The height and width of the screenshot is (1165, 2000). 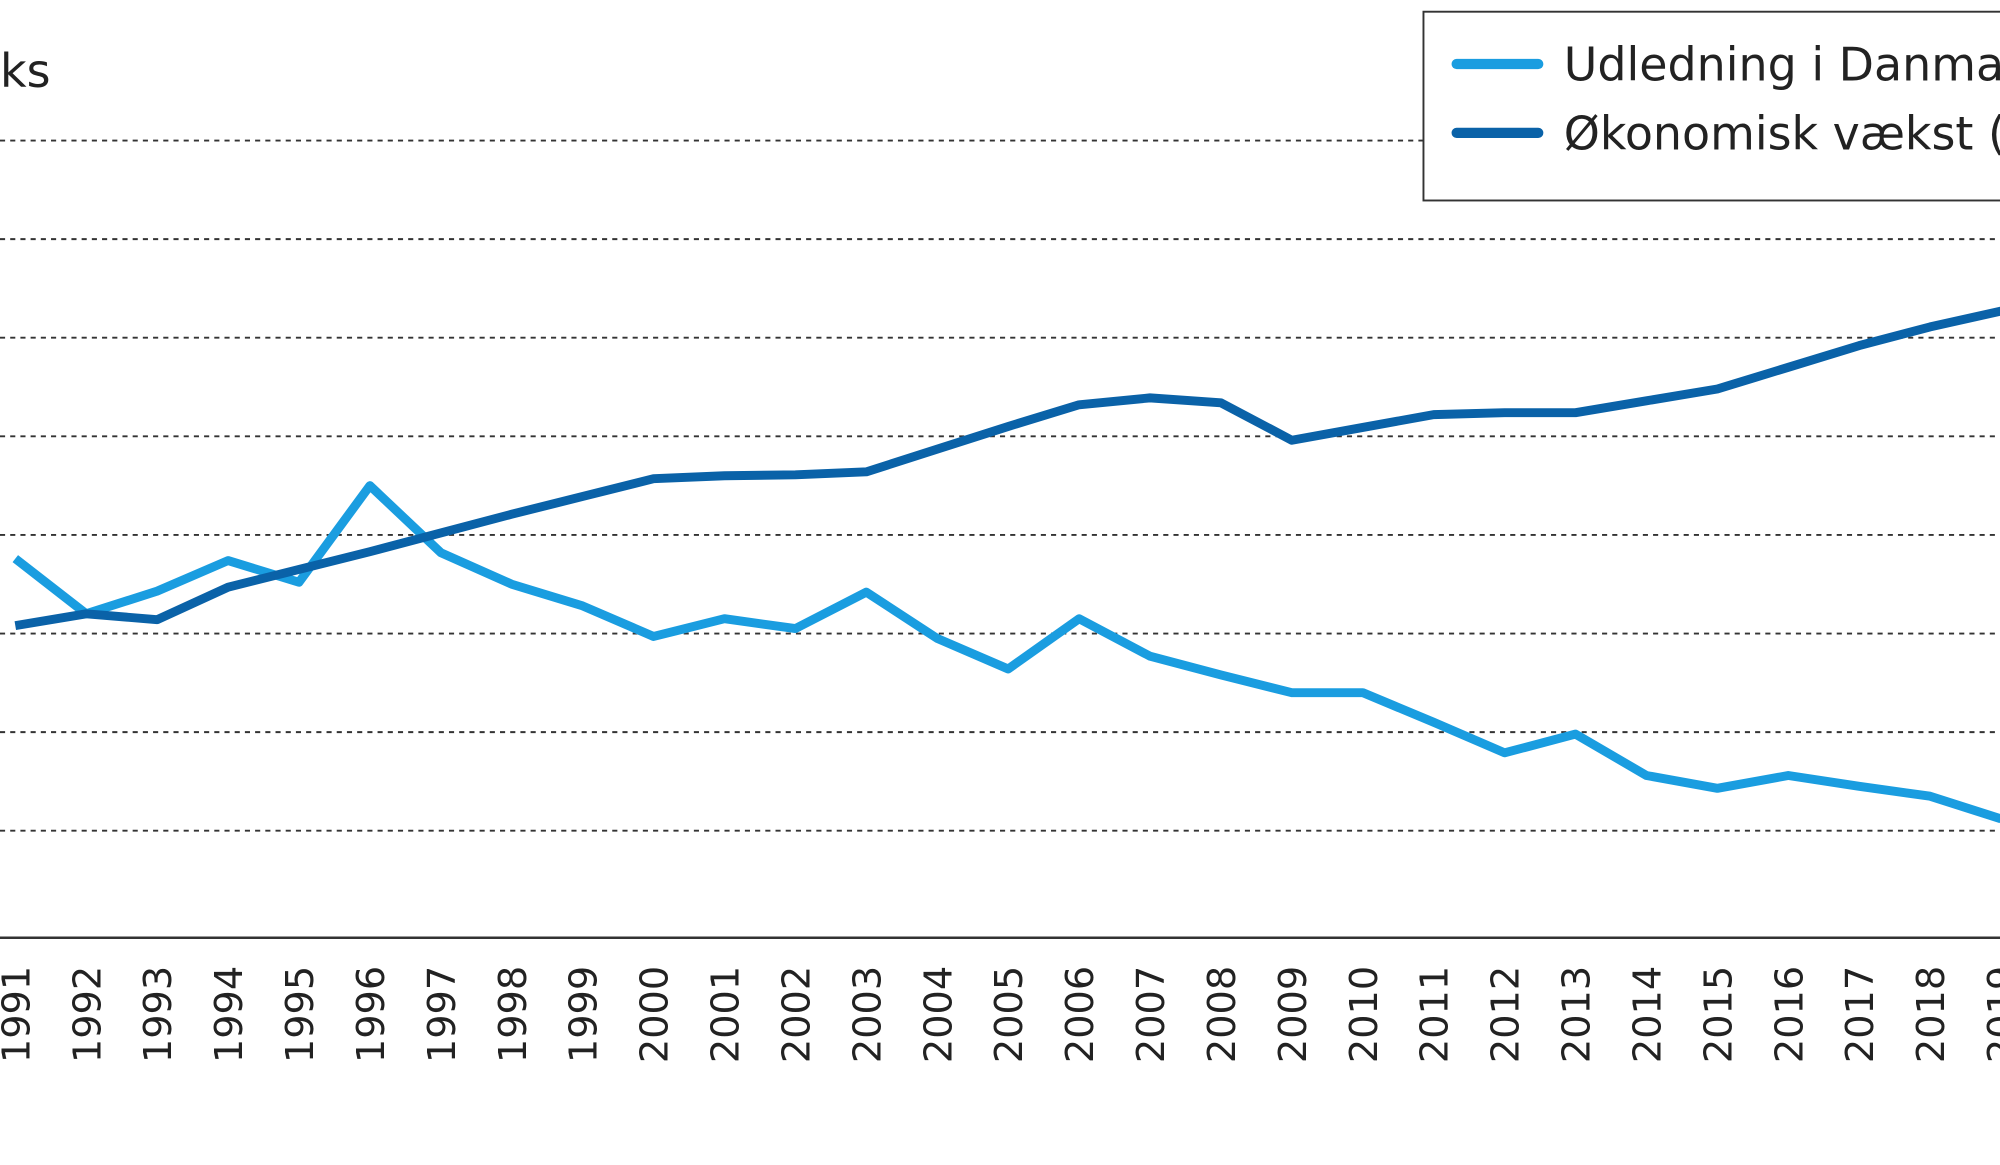 What do you see at coordinates (1931, 1014) in the screenshot?
I see `x-tick-label: 2018` at bounding box center [1931, 1014].